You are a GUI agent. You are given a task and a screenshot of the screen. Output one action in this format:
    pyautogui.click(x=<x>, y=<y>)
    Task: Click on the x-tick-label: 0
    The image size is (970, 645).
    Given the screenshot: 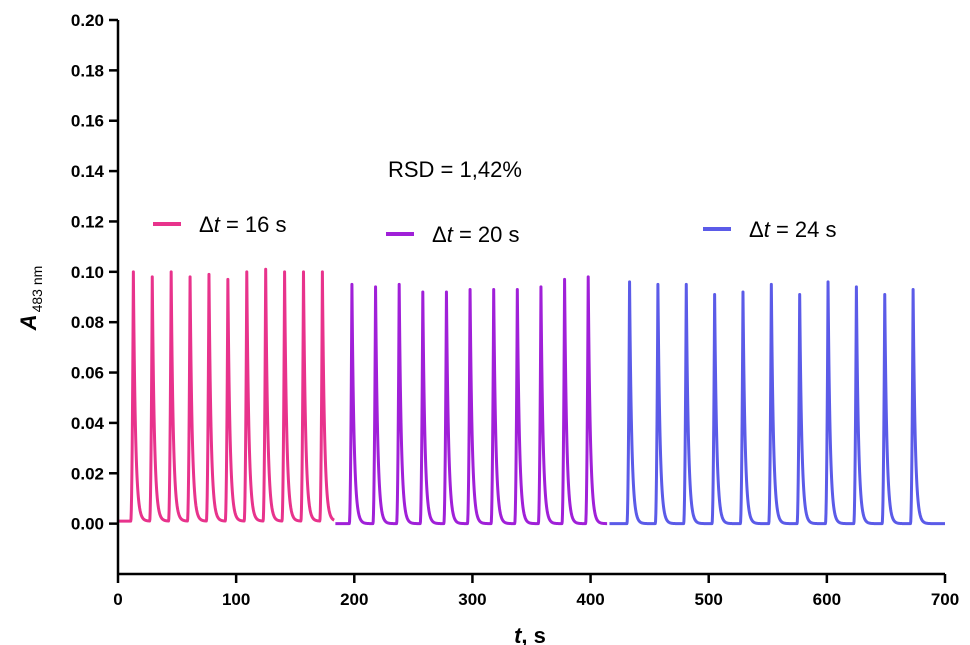 What is the action you would take?
    pyautogui.click(x=117, y=599)
    